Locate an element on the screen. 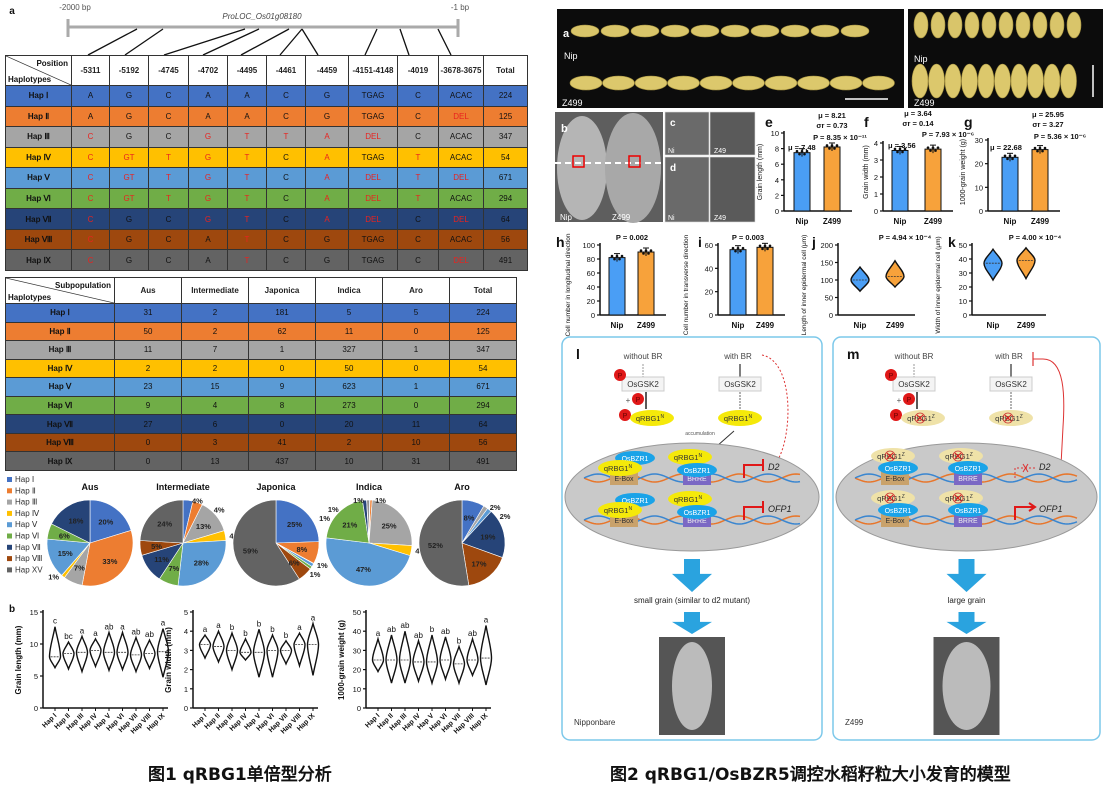 This screenshot has height=792, width=1107. haplotype-total: 125 is located at coordinates (505, 116).